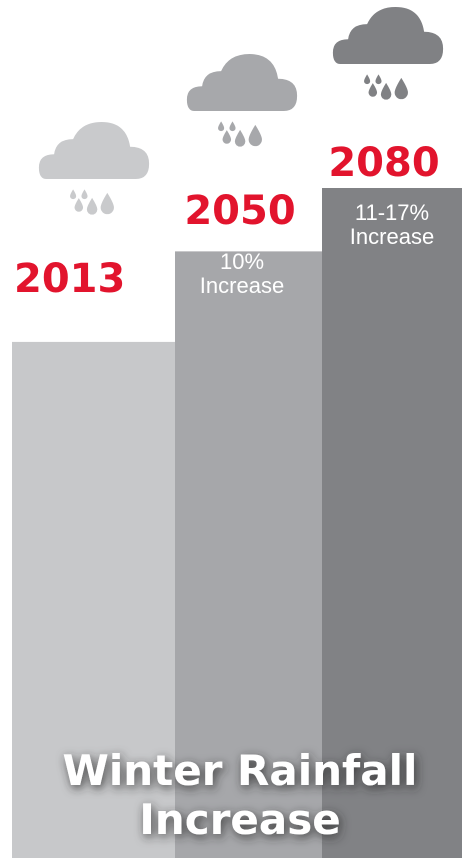  I want to click on year-label-2080: 2080, so click(383, 163).